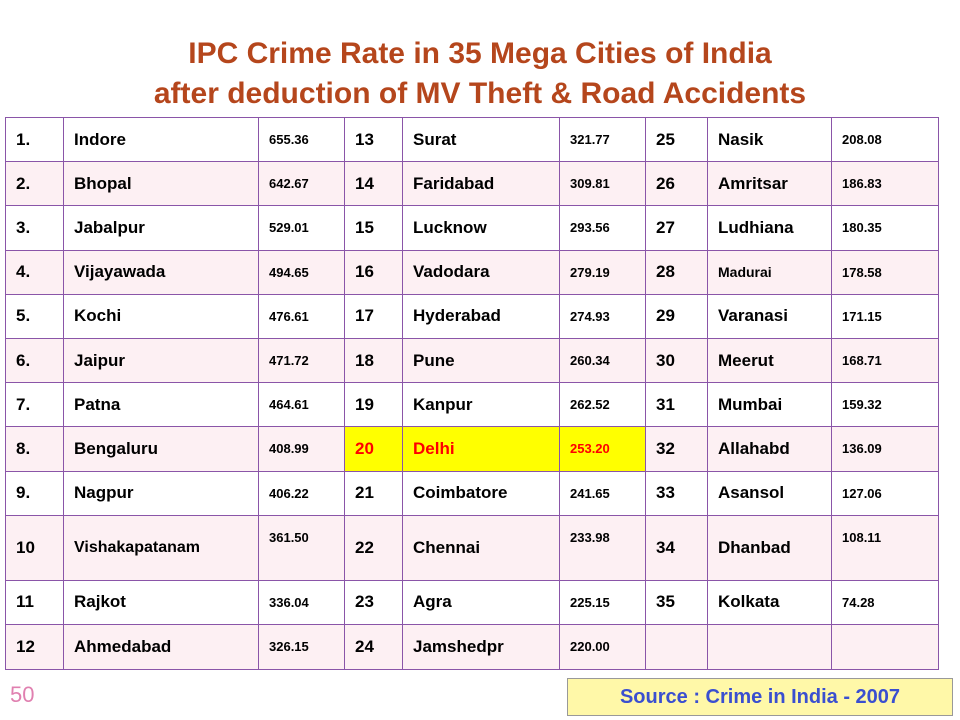 The image size is (960, 720). Describe the element at coordinates (676, 228) in the screenshot. I see `rank-cell: 27` at that location.